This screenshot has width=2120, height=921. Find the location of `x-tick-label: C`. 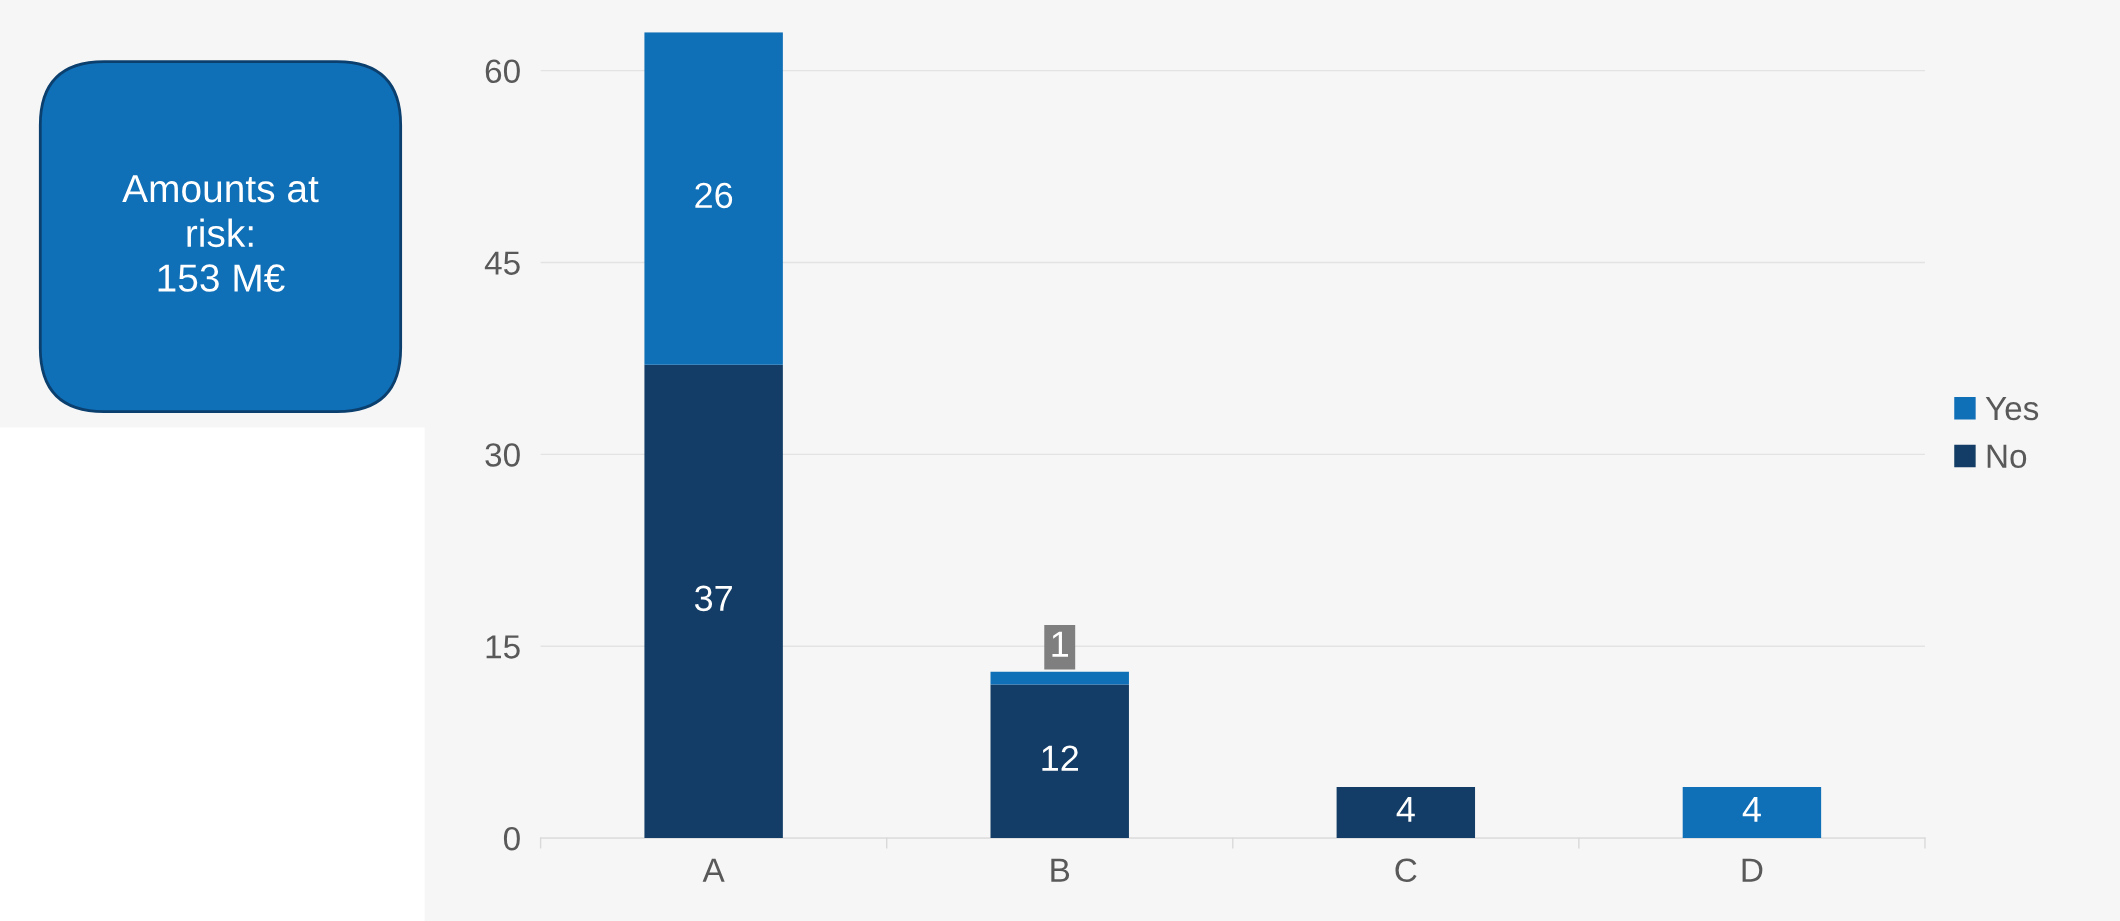

x-tick-label: C is located at coordinates (1406, 870).